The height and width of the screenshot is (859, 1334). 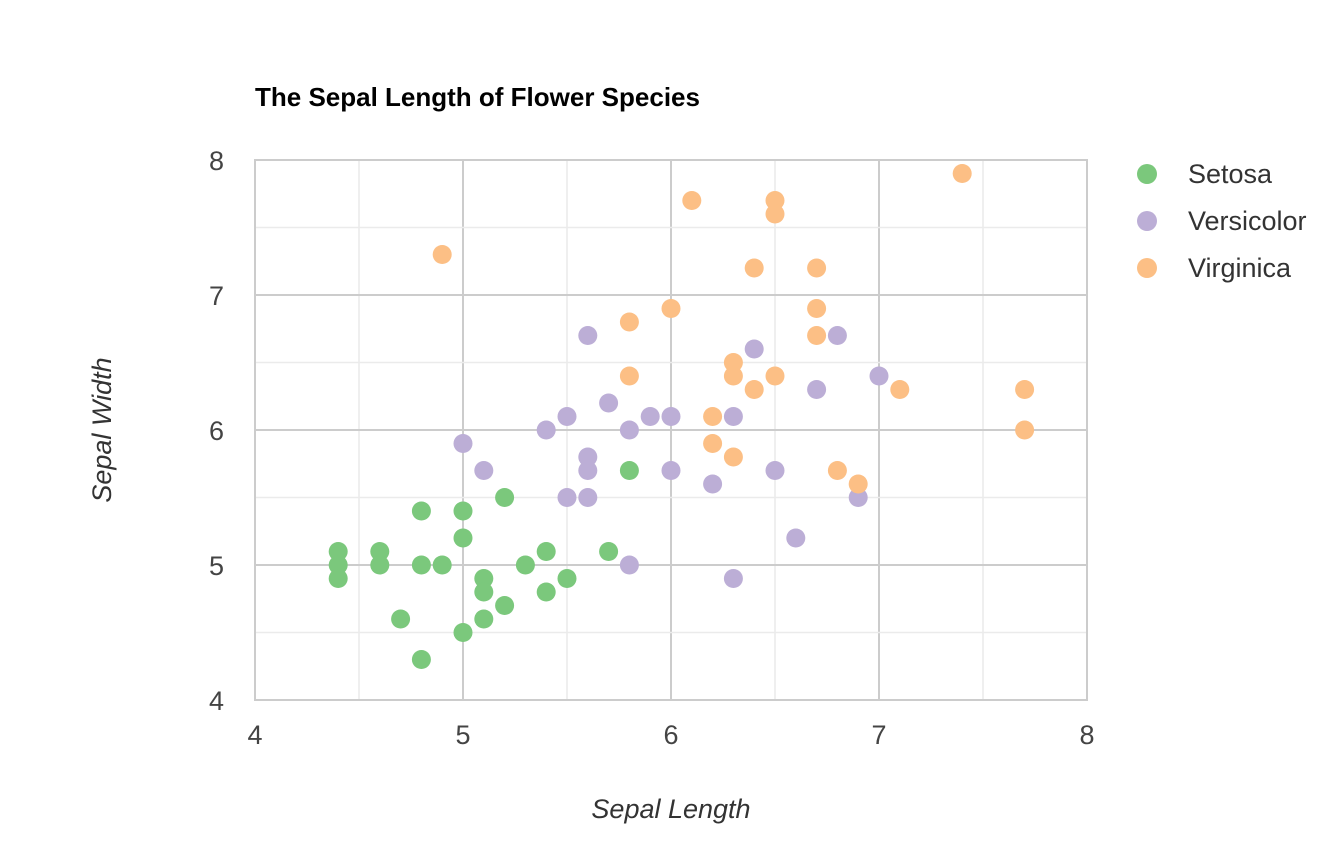 I want to click on legend-item-virginica: Virginica, so click(x=1214, y=268).